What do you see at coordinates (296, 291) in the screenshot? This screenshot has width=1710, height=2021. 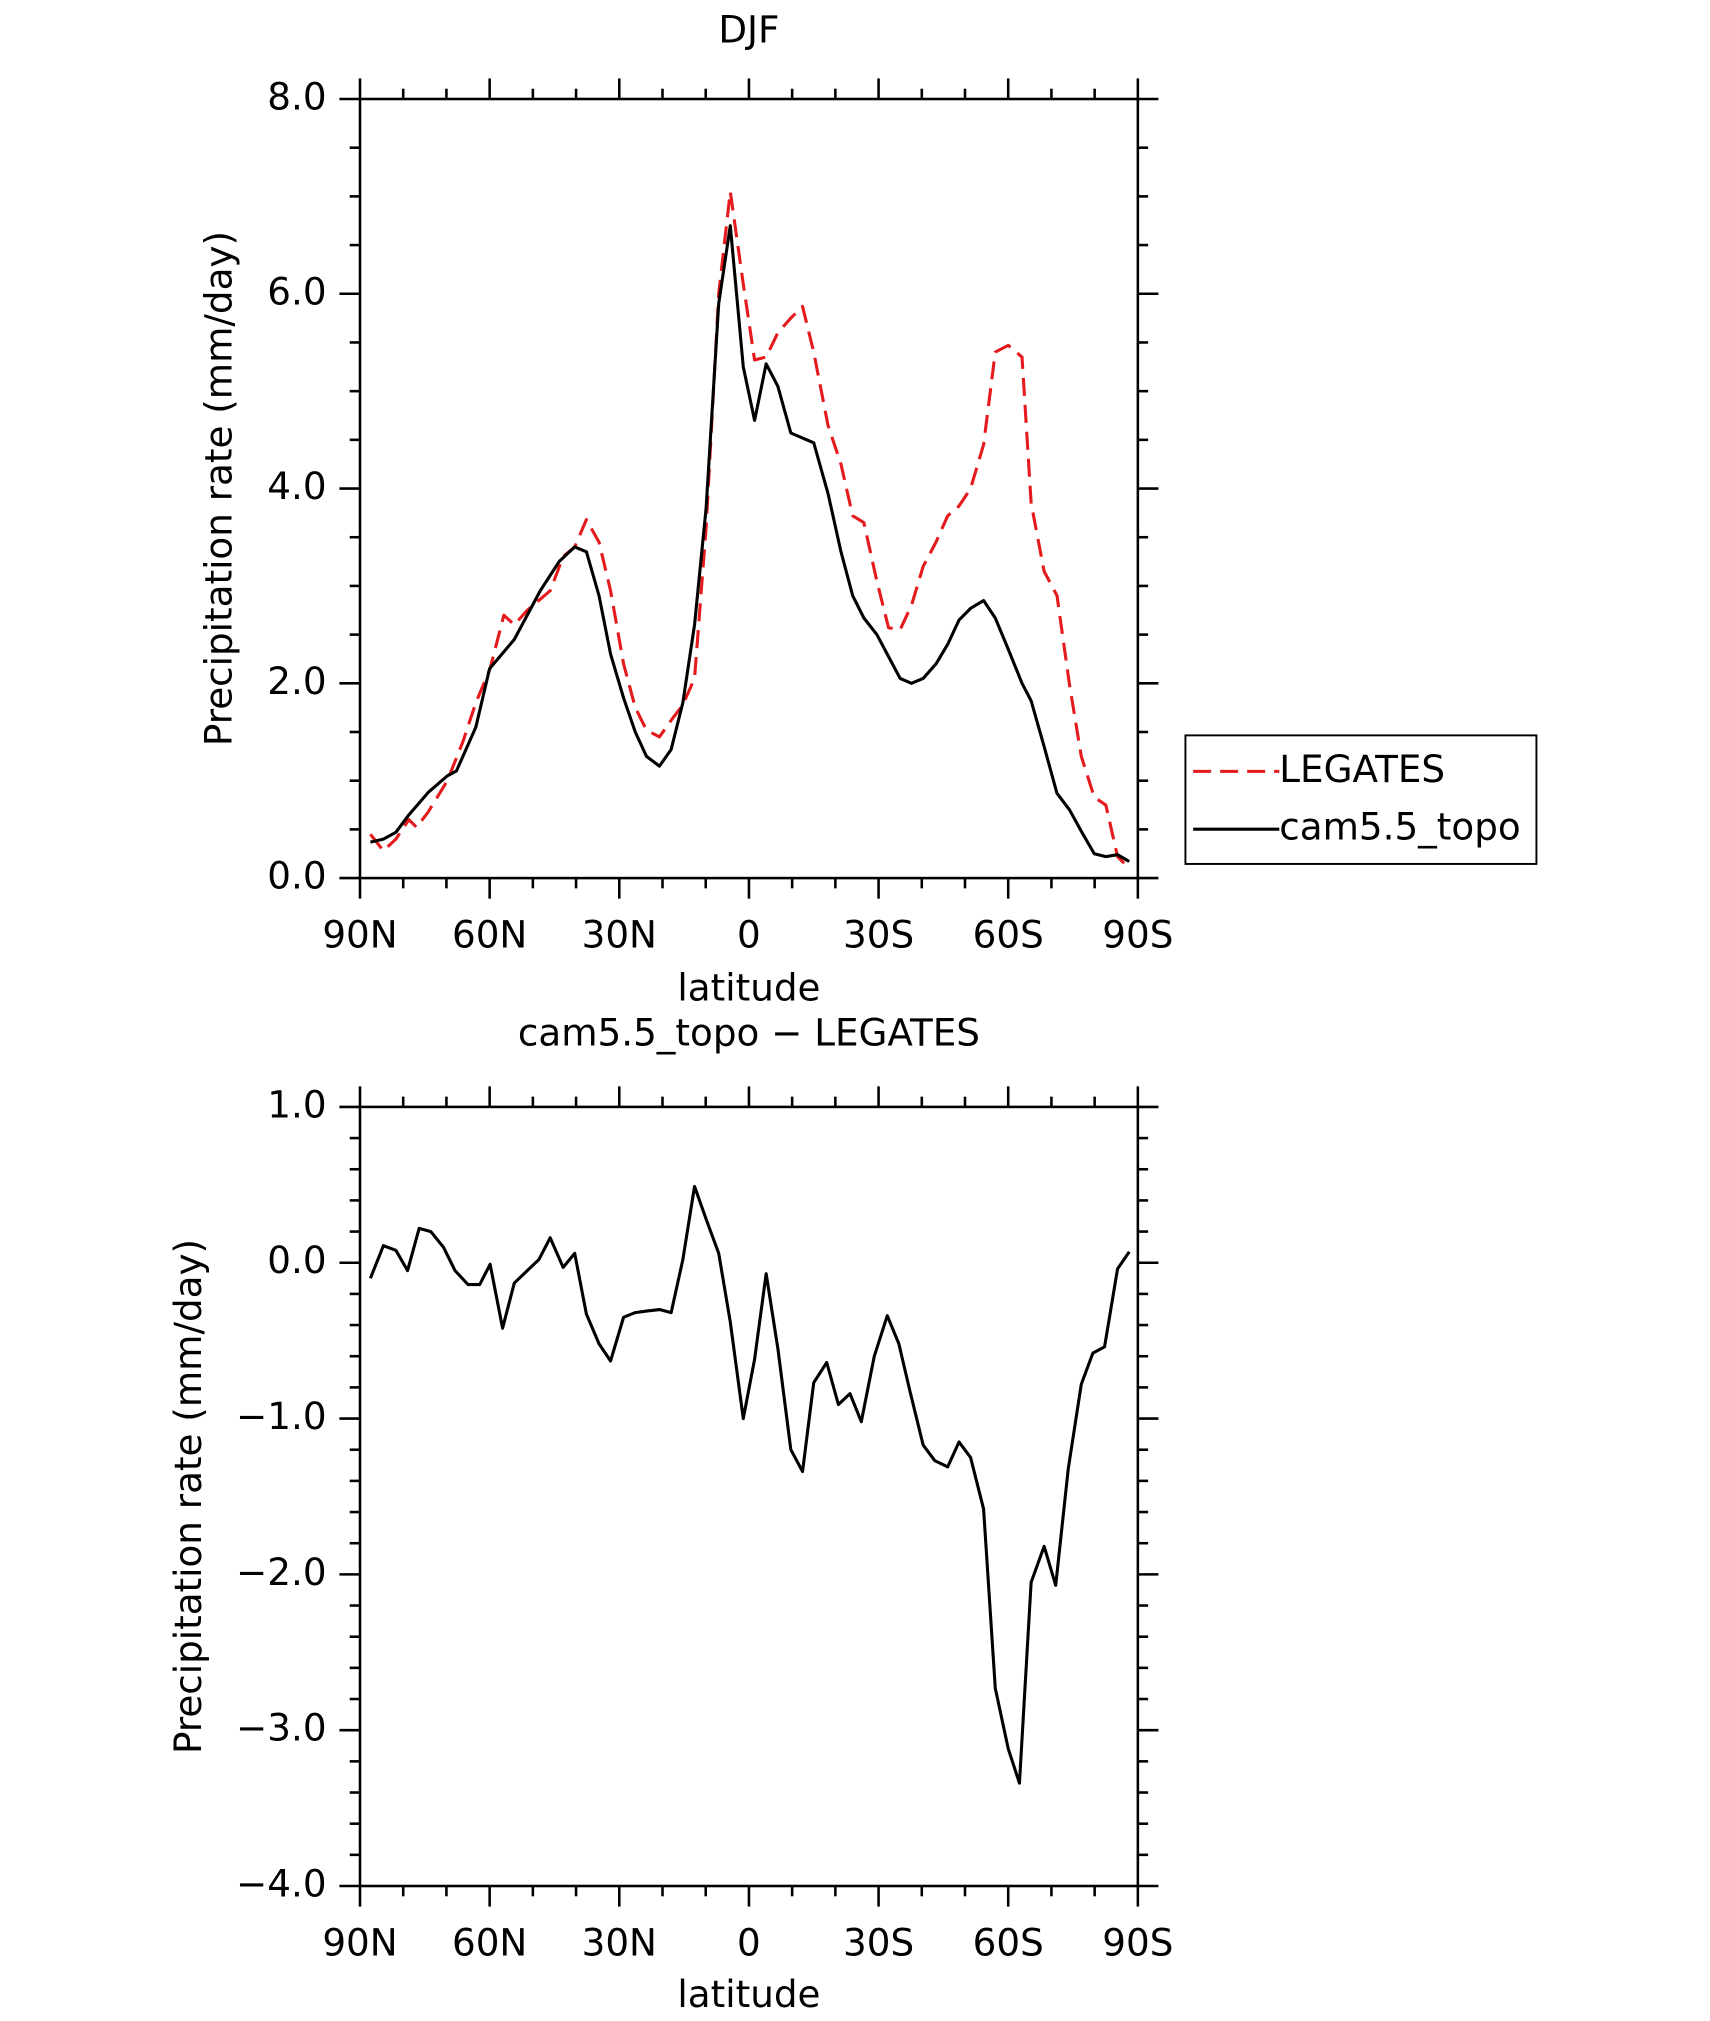 I see `y-tick-label: 6.0` at bounding box center [296, 291].